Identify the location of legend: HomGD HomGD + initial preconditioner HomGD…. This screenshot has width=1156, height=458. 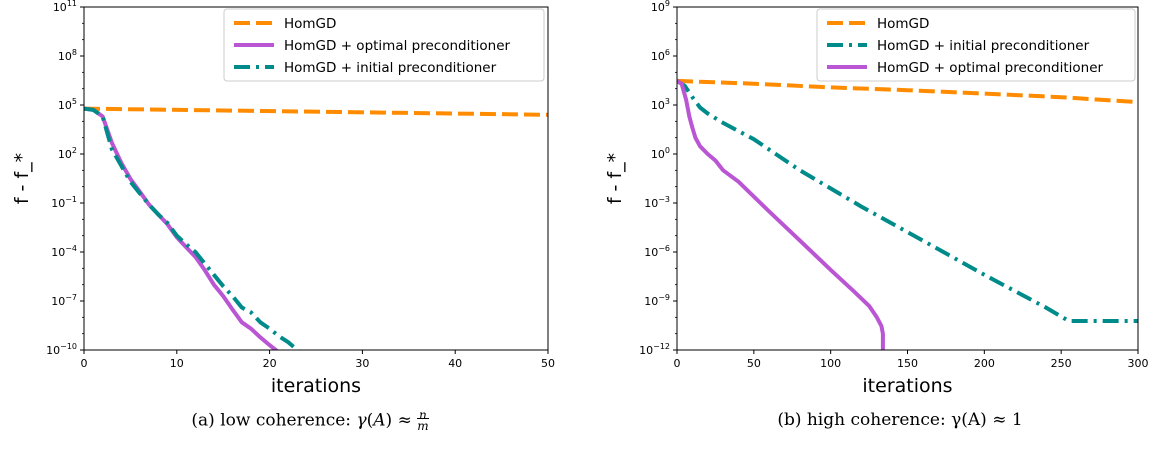
(976, 45).